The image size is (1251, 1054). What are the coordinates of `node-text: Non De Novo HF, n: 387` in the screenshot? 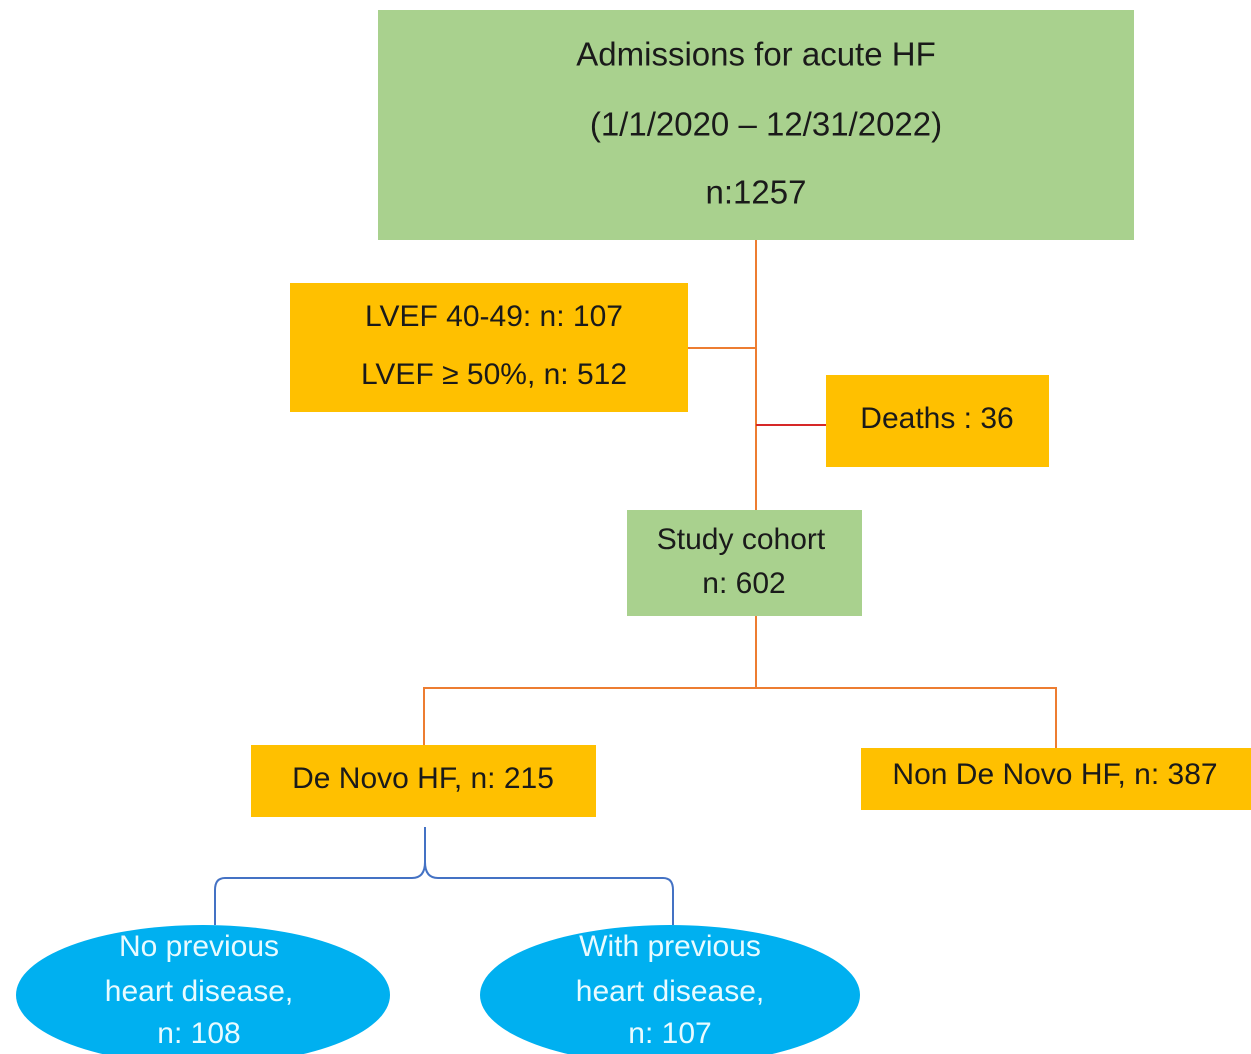 It's located at (1054, 774).